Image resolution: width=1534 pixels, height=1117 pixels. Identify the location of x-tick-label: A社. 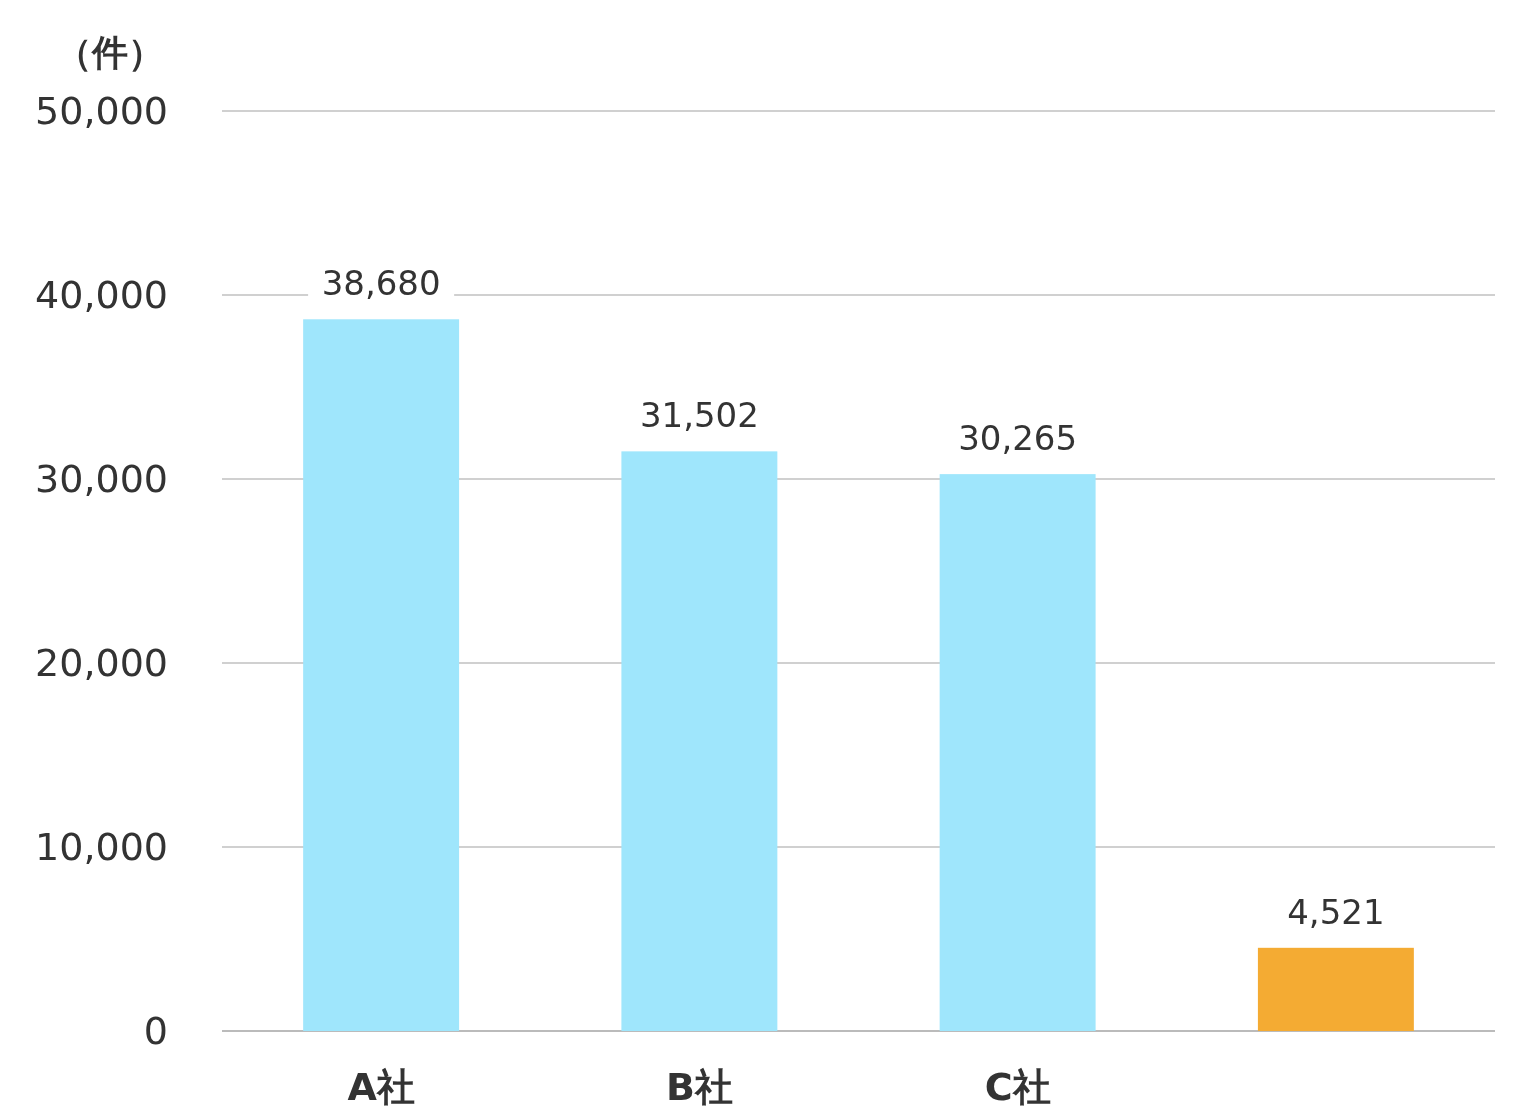
(381, 1087).